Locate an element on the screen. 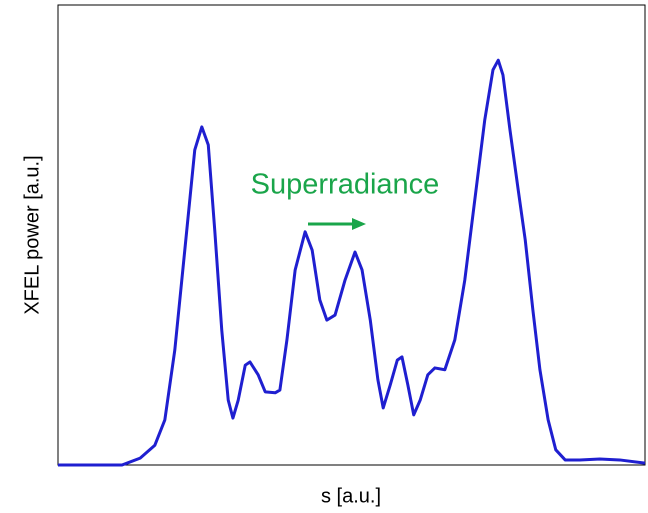 The width and height of the screenshot is (648, 513). y-axis-label: XFEL power [a.u.] is located at coordinates (32, 234).